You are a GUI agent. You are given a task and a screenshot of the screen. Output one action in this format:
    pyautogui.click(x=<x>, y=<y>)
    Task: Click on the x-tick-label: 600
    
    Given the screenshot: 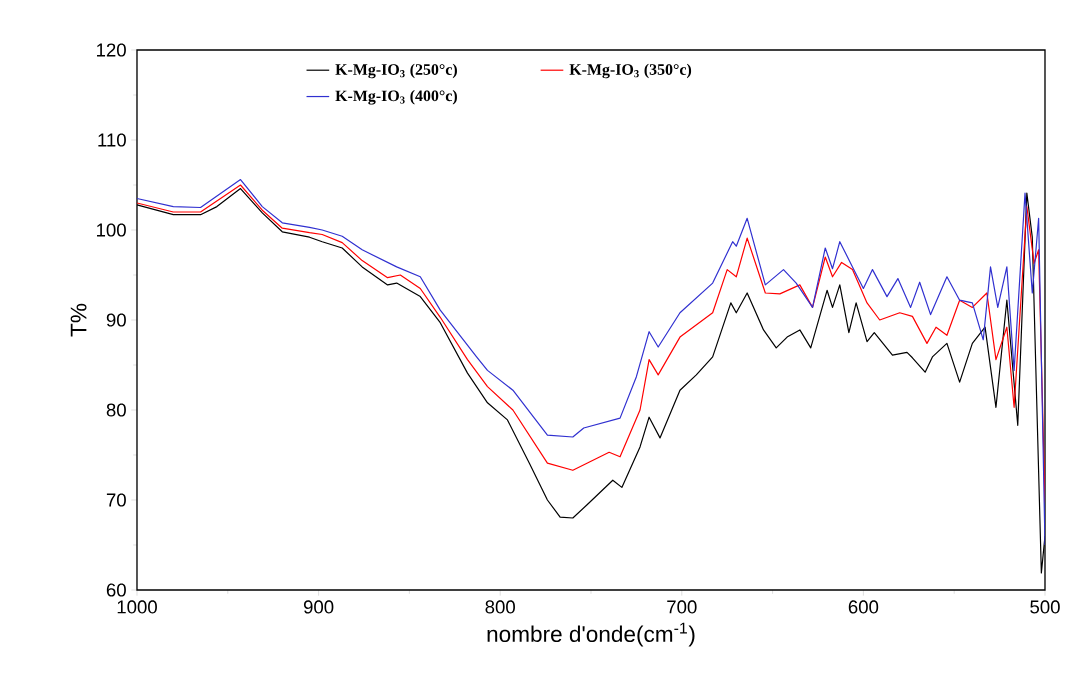 What is the action you would take?
    pyautogui.click(x=863, y=607)
    